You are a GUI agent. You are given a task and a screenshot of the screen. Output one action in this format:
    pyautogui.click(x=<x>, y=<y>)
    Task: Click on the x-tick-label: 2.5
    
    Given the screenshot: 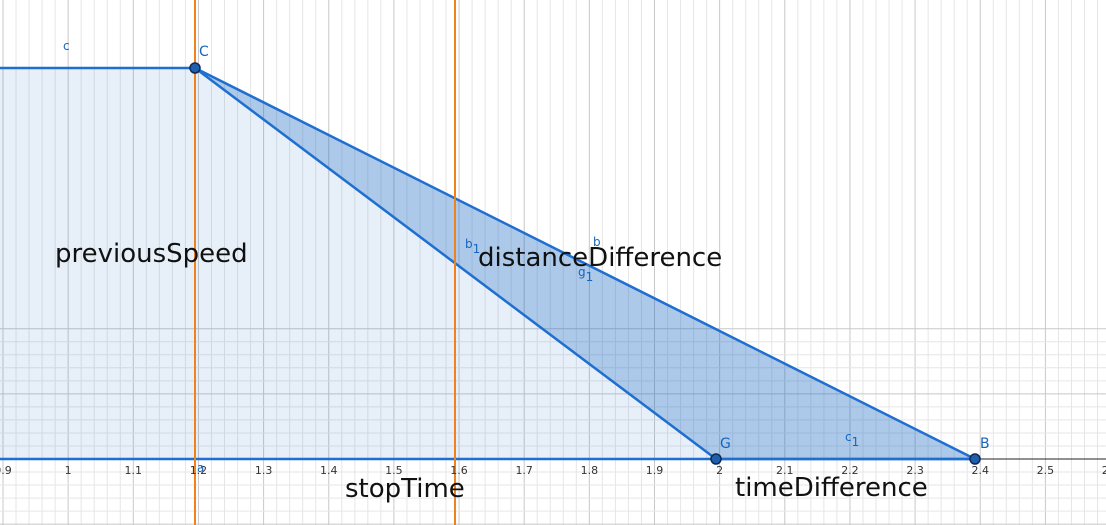 What is the action you would take?
    pyautogui.click(x=1046, y=470)
    